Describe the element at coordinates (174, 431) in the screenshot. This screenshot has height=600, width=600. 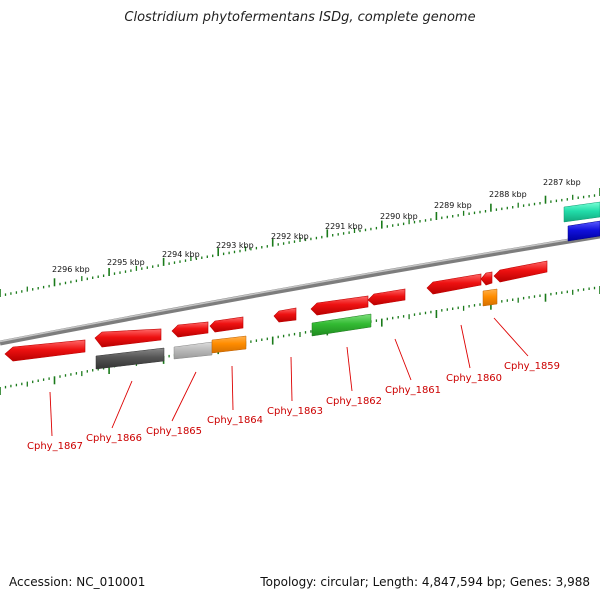
I see `gene-label-cphy-1865: Cphy_1865` at that location.